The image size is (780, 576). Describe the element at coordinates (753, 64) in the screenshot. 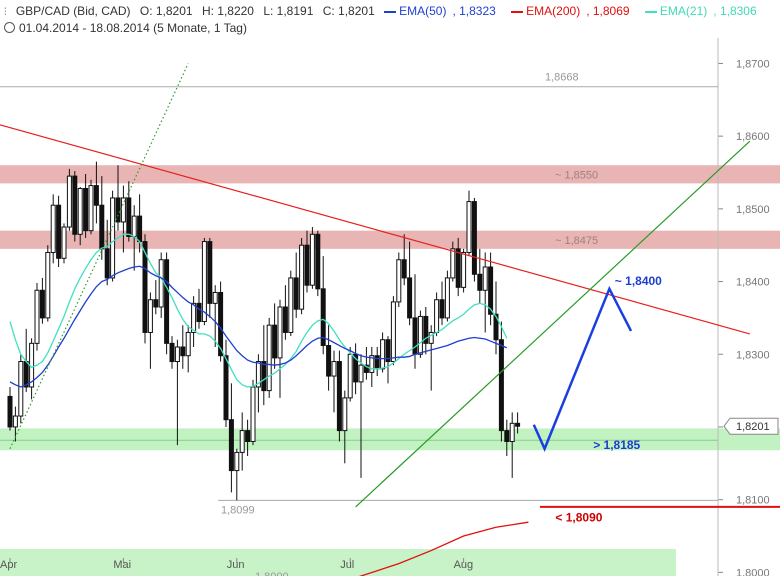

I see `y-tick-label-0: 1,8700` at that location.